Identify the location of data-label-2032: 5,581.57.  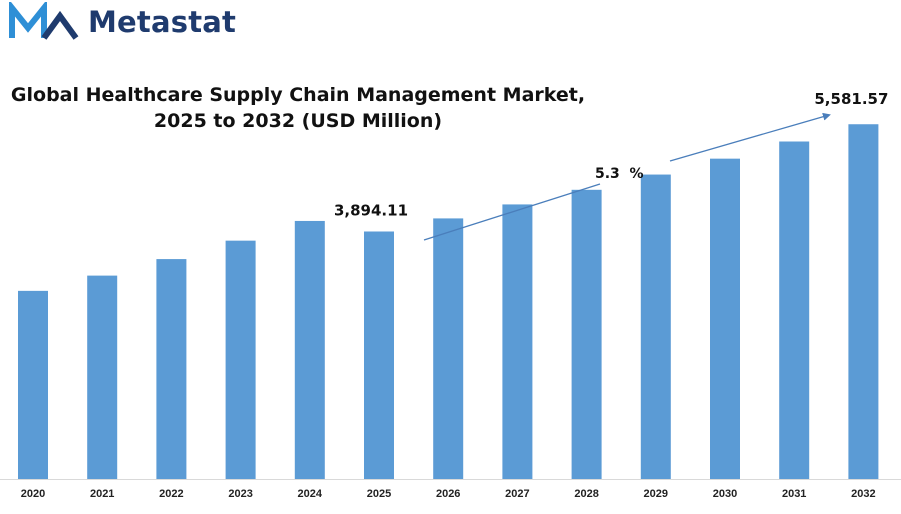
(851, 99).